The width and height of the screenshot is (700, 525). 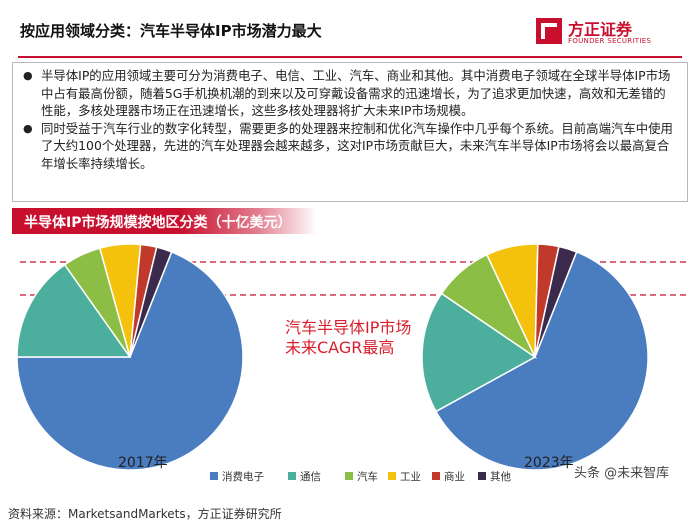 I want to click on page-title: 按应用领域分类：汽车半导体IP市场潜力最大, so click(x=171, y=31).